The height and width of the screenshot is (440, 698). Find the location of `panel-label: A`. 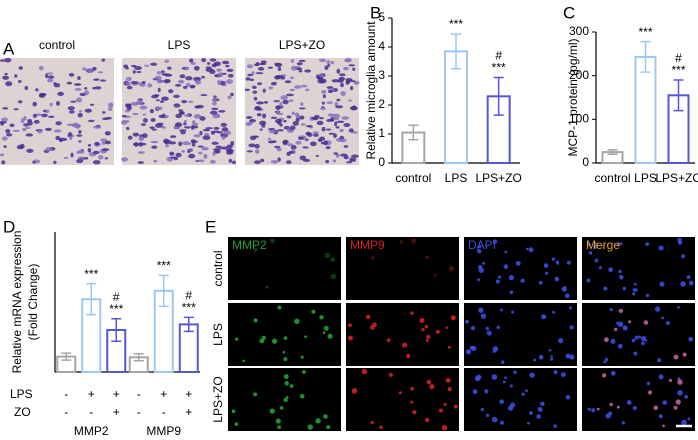

panel-label: A is located at coordinates (9, 48).